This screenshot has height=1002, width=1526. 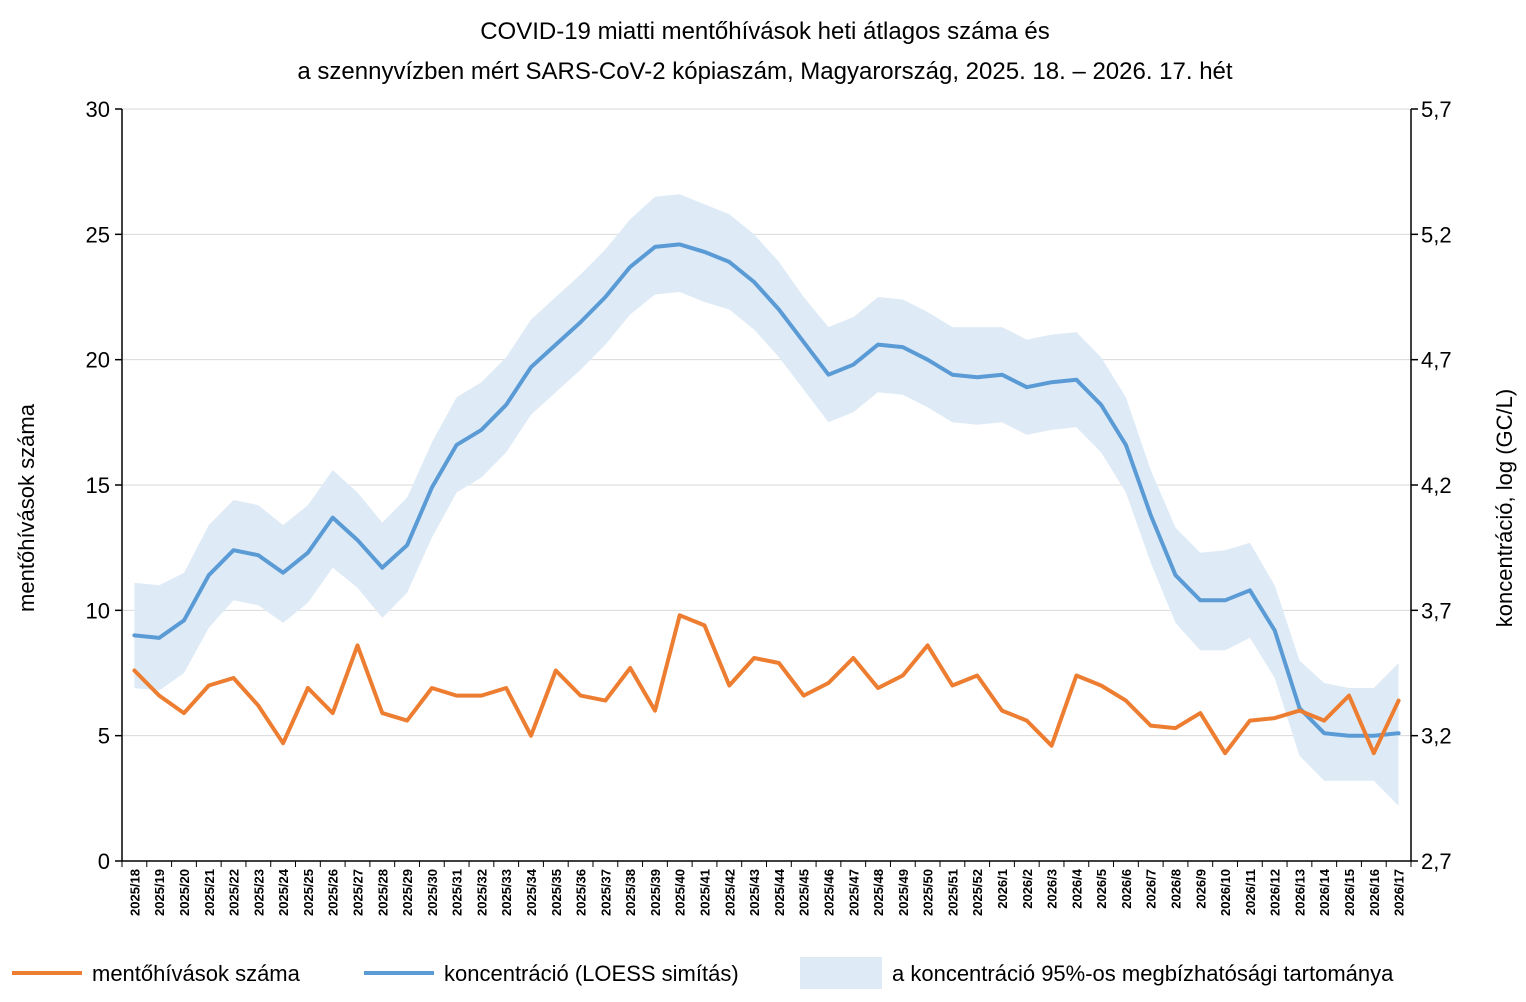 What do you see at coordinates (159, 892) in the screenshot?
I see `x-tick-label: 2025/19` at bounding box center [159, 892].